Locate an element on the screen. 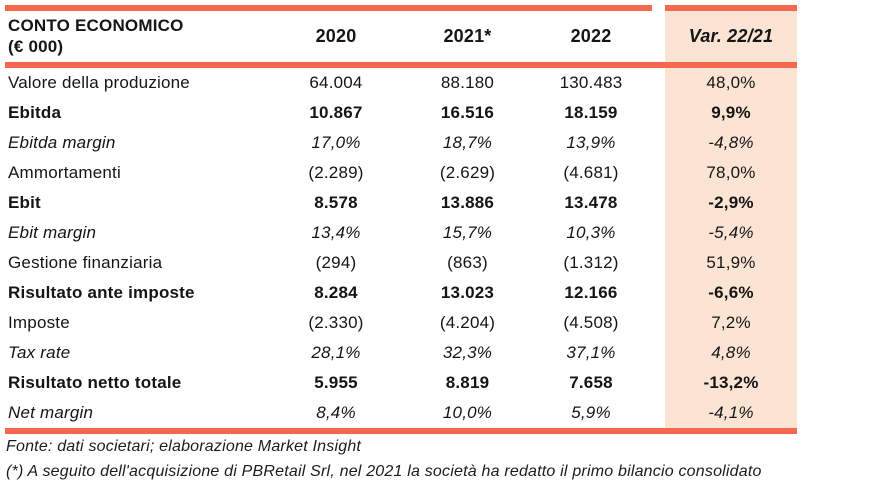 Image resolution: width=896 pixels, height=500 pixels. cell-2022: 13.478 is located at coordinates (591, 202).